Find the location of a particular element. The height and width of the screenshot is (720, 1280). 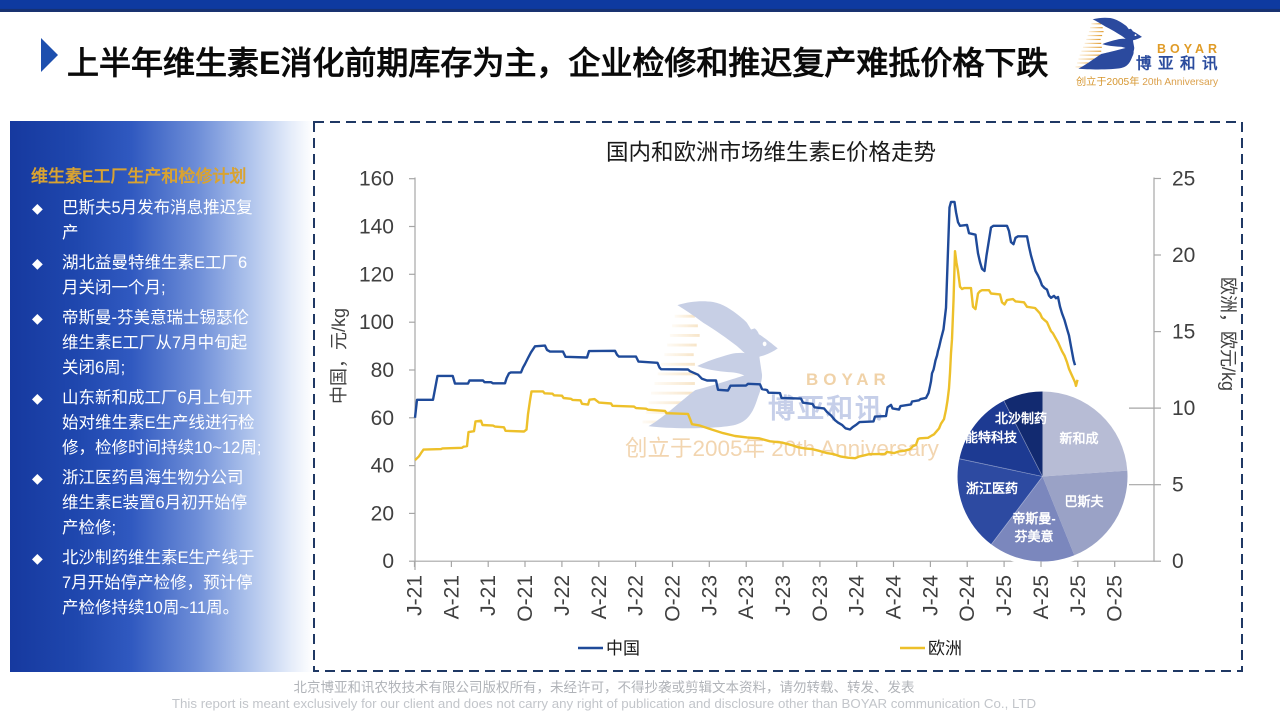

svg-text: 欧洲 is located at coordinates (945, 648).